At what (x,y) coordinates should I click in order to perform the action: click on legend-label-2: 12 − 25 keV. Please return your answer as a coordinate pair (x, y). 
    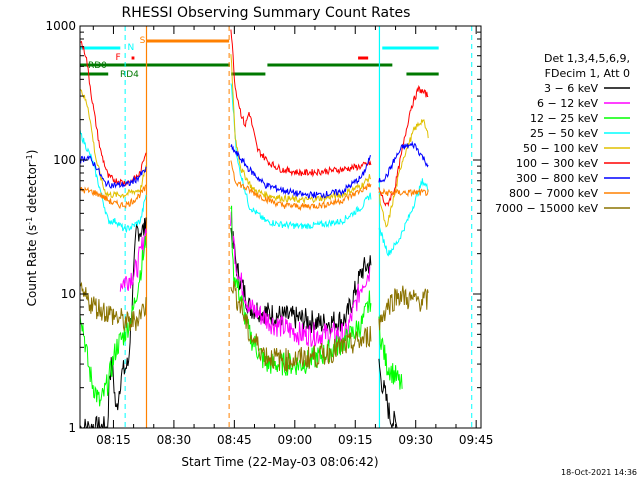
    Looking at the image, I should click on (564, 118).